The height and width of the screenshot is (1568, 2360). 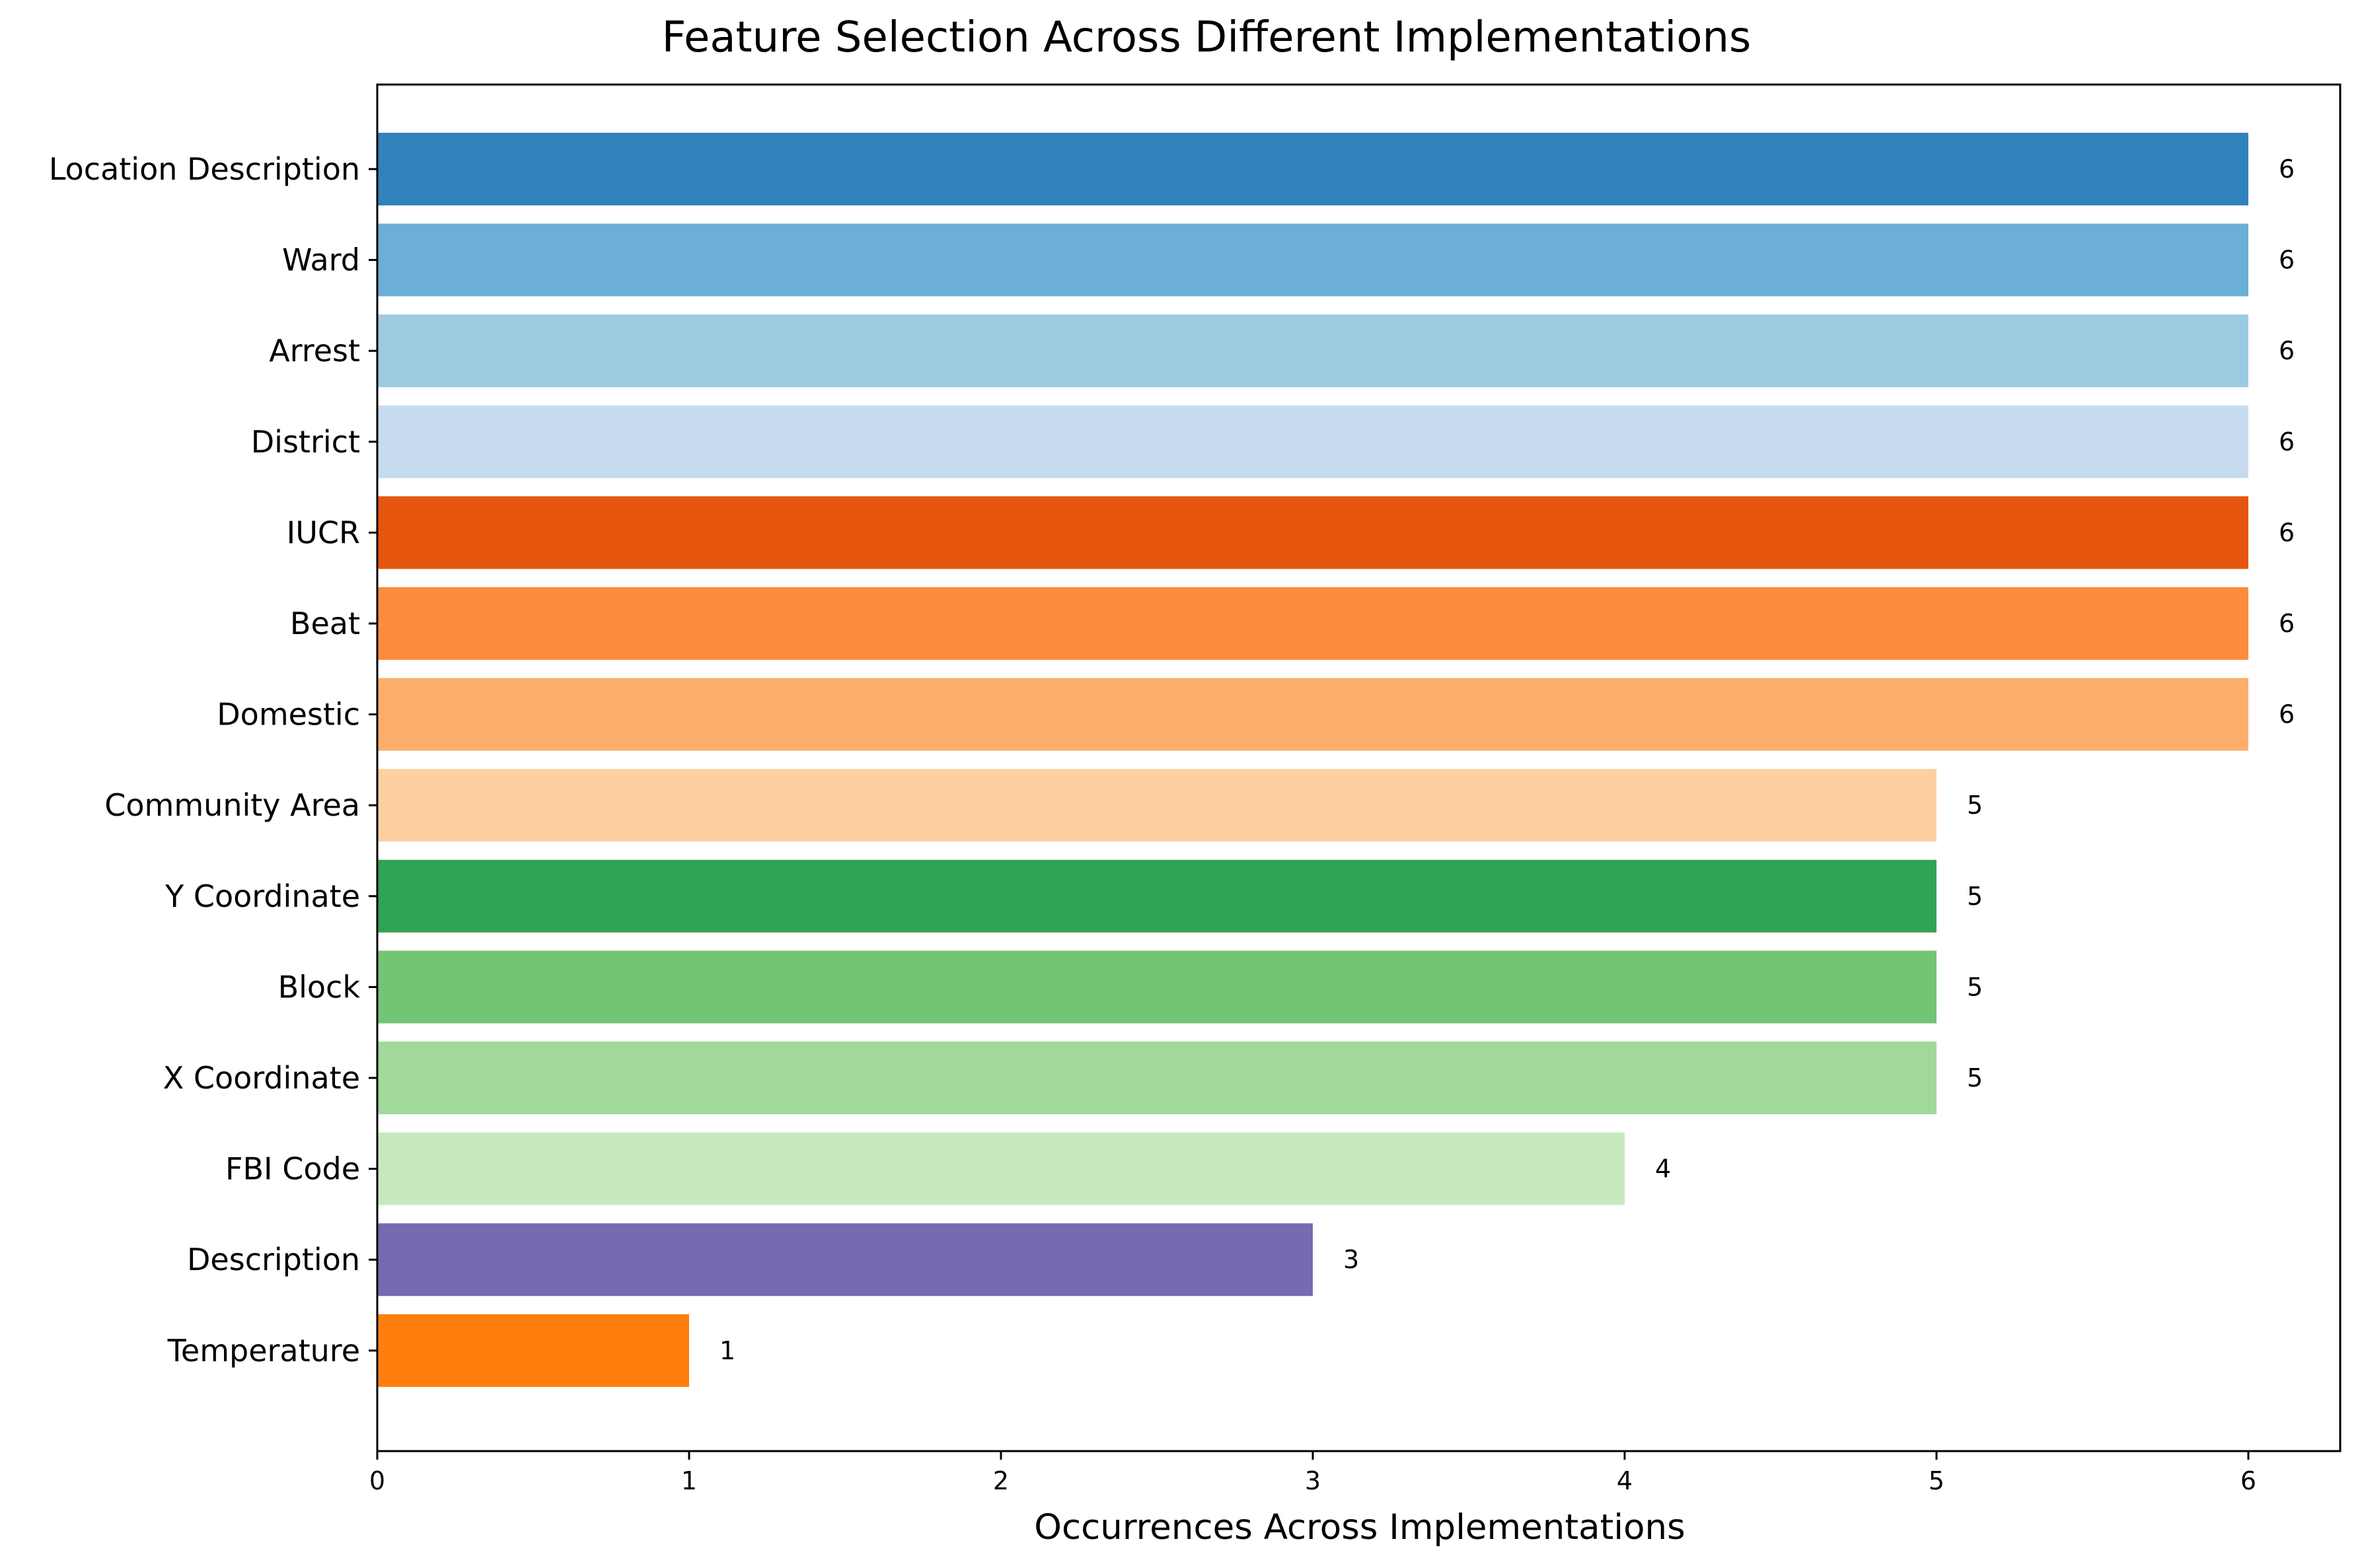 What do you see at coordinates (288, 714) in the screenshot?
I see `y-tick-label: Domestic` at bounding box center [288, 714].